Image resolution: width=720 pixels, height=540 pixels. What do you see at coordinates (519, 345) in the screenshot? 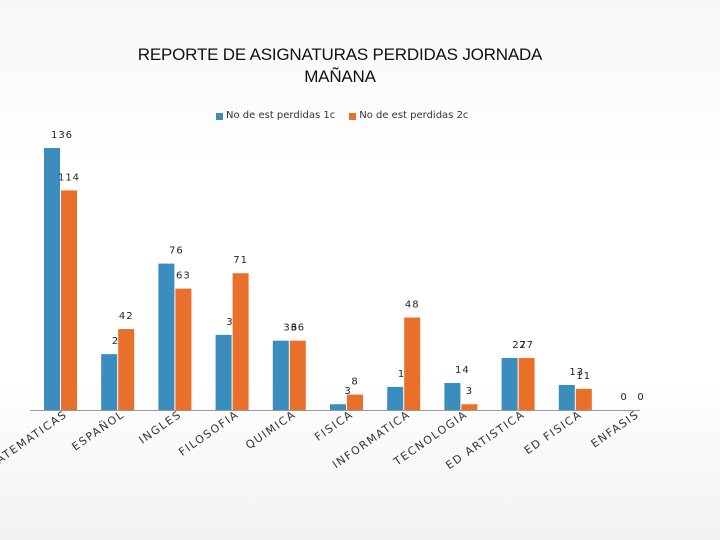
I see `data-label-1-8: 27` at bounding box center [519, 345].